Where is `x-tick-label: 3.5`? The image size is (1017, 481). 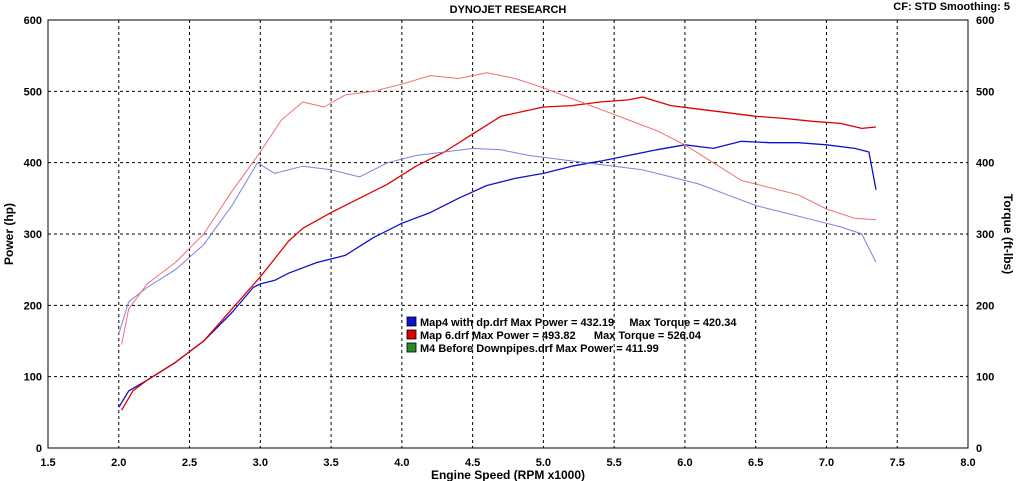
x-tick-label: 3.5 is located at coordinates (330, 463).